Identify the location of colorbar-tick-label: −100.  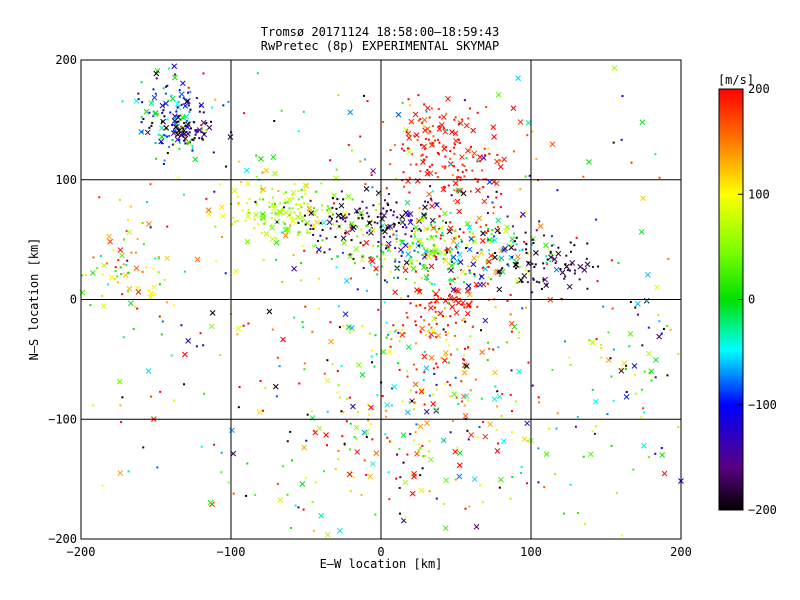
(762, 405).